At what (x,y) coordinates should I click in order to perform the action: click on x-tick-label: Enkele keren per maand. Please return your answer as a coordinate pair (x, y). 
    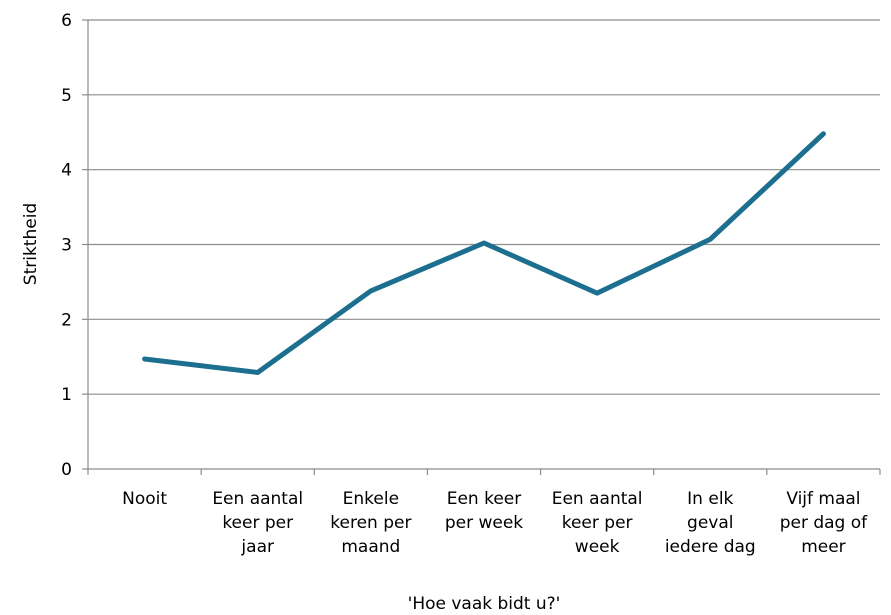
    Looking at the image, I should click on (370, 523).